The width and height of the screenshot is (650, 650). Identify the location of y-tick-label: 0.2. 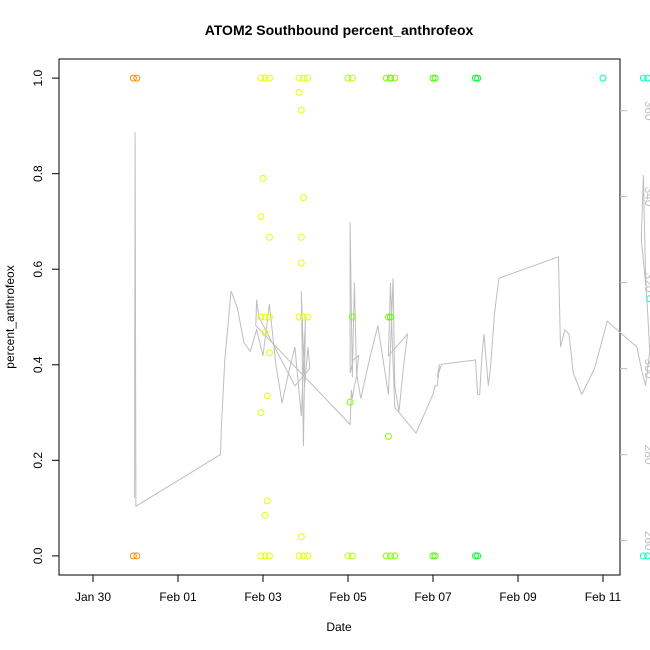
(38, 460).